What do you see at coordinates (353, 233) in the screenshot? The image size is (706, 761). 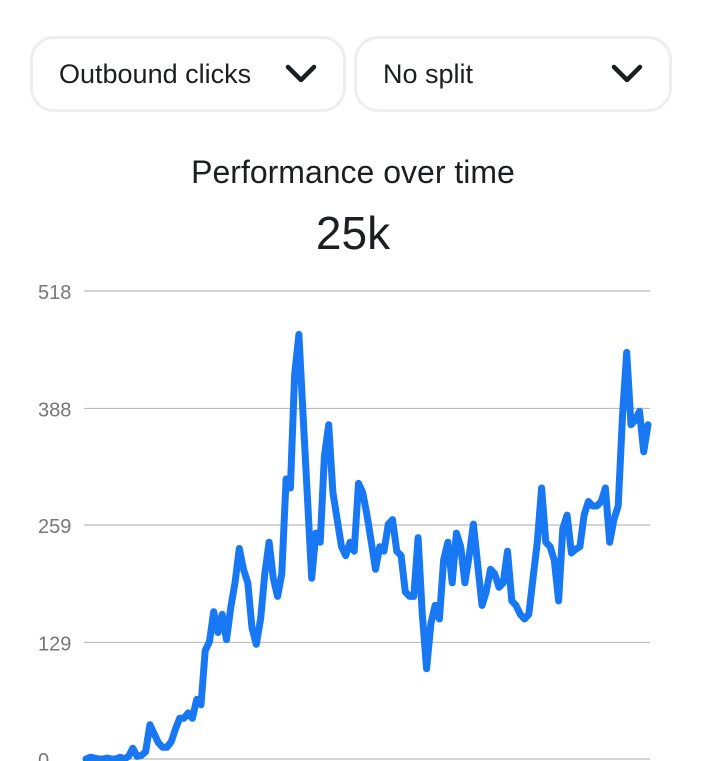 I see `chart-total-value: 25k` at bounding box center [353, 233].